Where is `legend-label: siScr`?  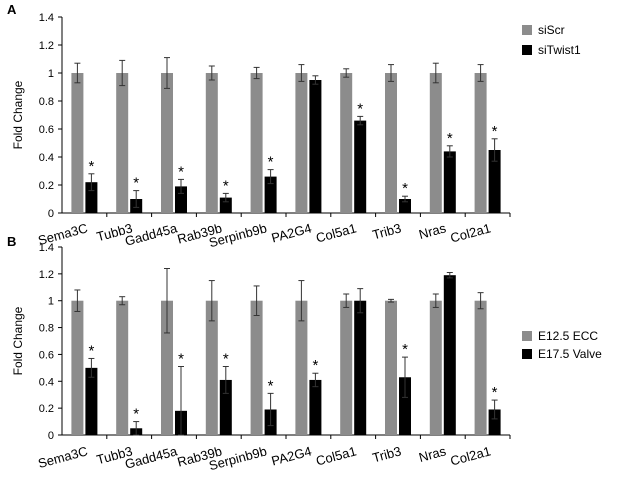
legend-label: siScr is located at coordinates (551, 30).